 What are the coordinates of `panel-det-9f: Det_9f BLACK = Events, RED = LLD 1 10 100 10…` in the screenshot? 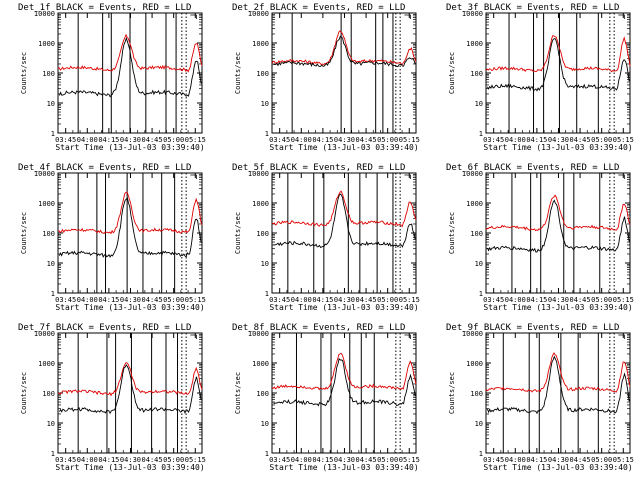 It's located at (540, 397).